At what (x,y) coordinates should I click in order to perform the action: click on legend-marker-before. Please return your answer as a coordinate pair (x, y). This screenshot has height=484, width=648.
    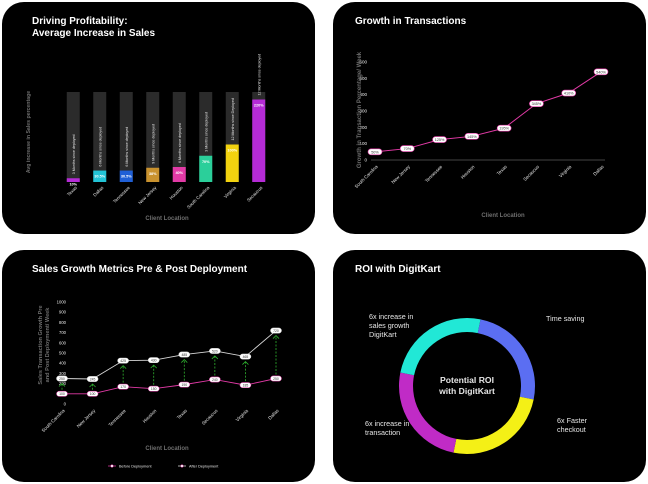
    Looking at the image, I should click on (112, 466).